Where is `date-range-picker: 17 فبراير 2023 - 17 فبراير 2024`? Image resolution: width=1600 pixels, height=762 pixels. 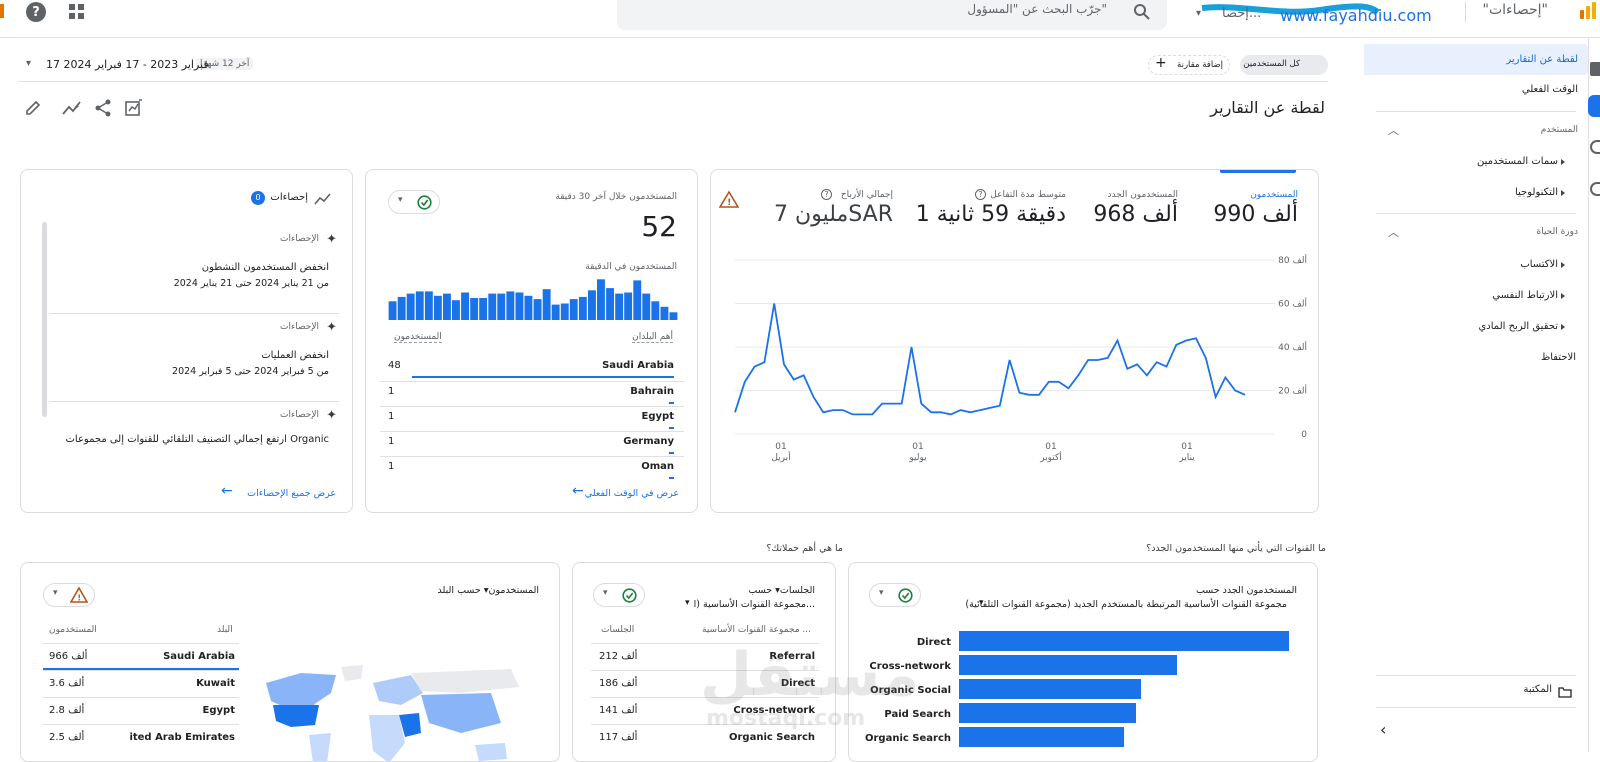
date-range-picker: 17 فبراير 2023 - 17 فبراير 2024 is located at coordinates (127, 64).